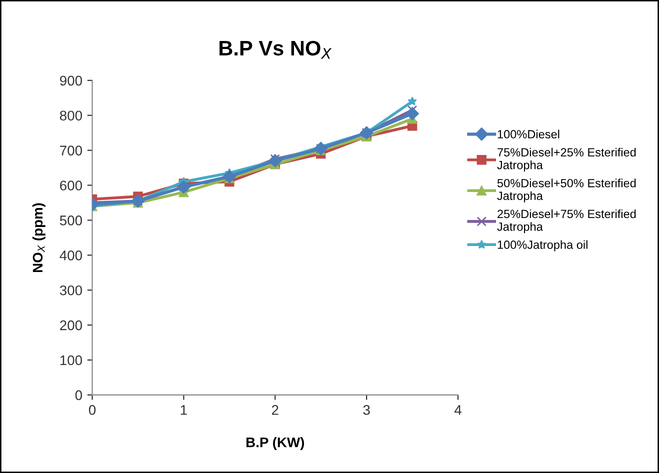 This screenshot has width=659, height=473. I want to click on y-tick-label: 200, so click(71, 325).